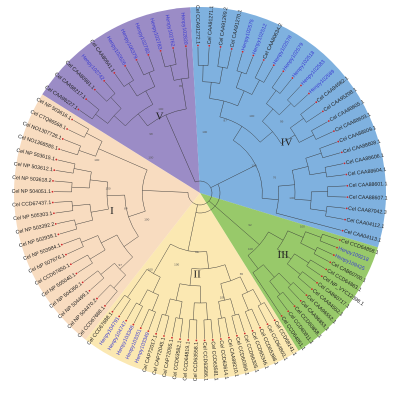  Describe the element at coordinates (282, 121) in the screenshot. I see `bootstrap-value: 99` at that location.